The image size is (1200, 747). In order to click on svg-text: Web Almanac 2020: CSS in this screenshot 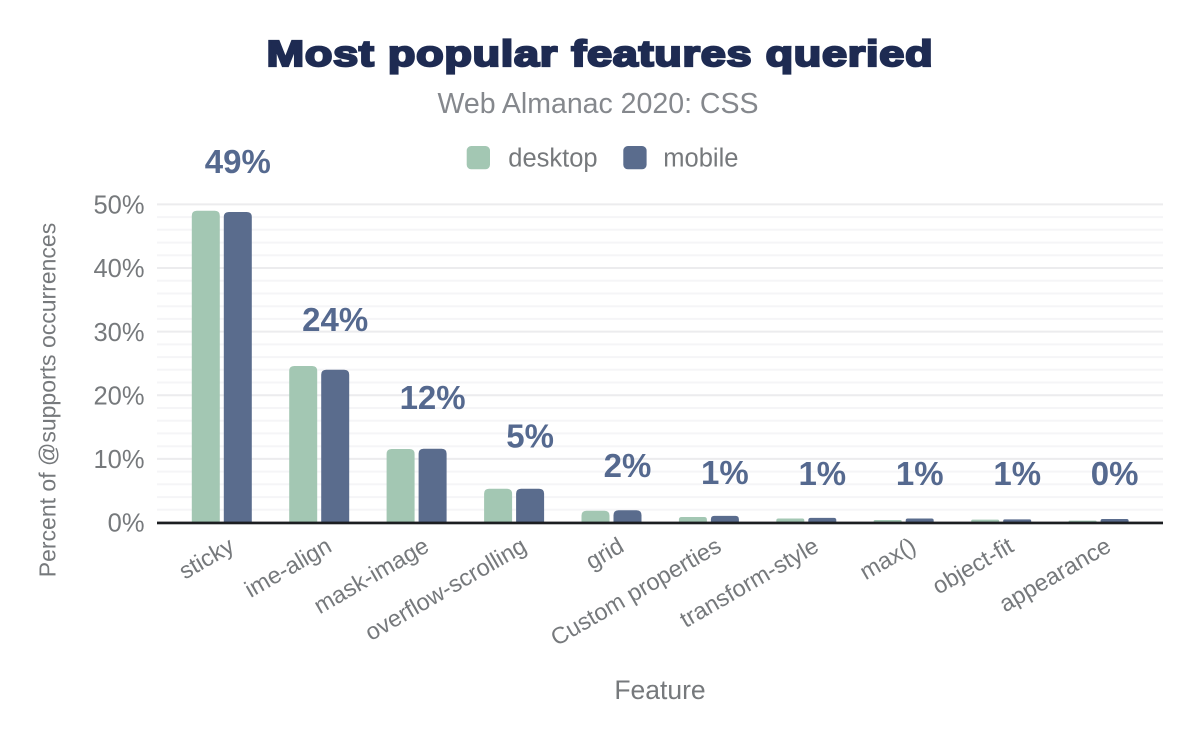, I will do `click(597, 104)`.